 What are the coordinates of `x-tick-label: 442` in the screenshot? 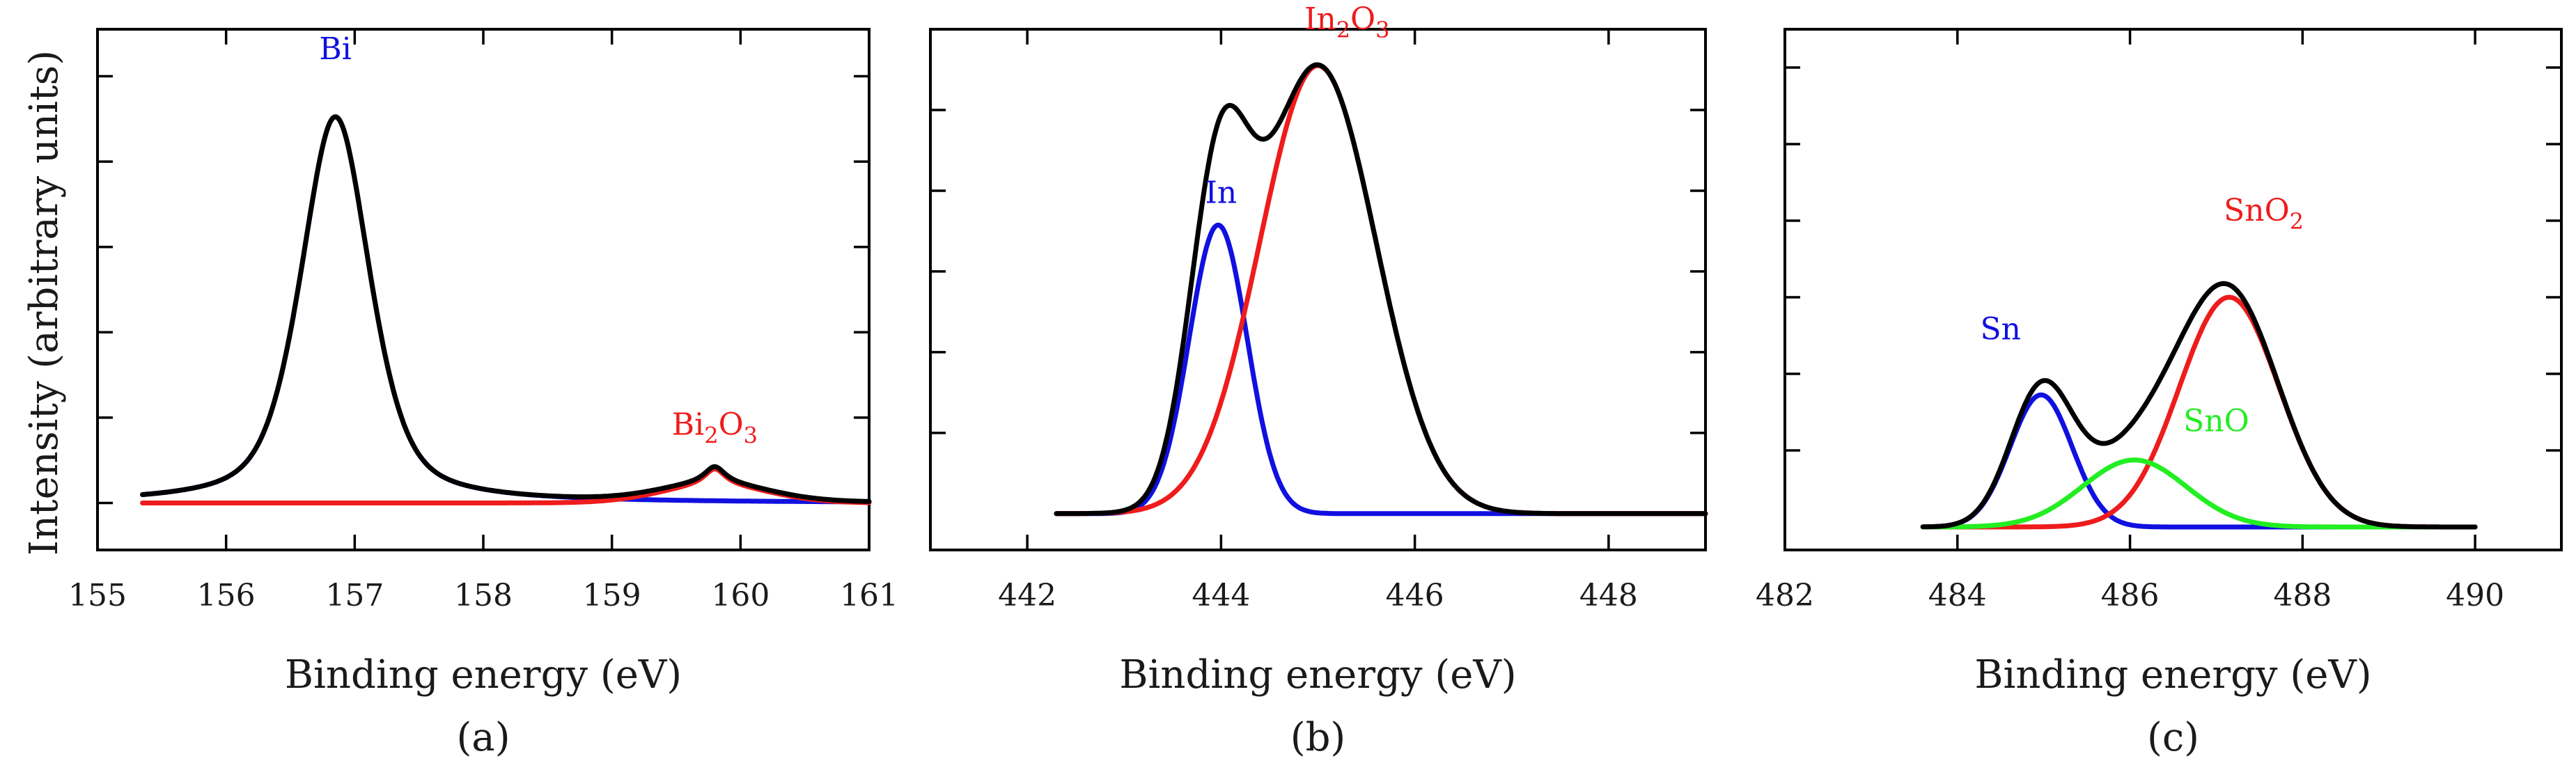 It's located at (1027, 595).